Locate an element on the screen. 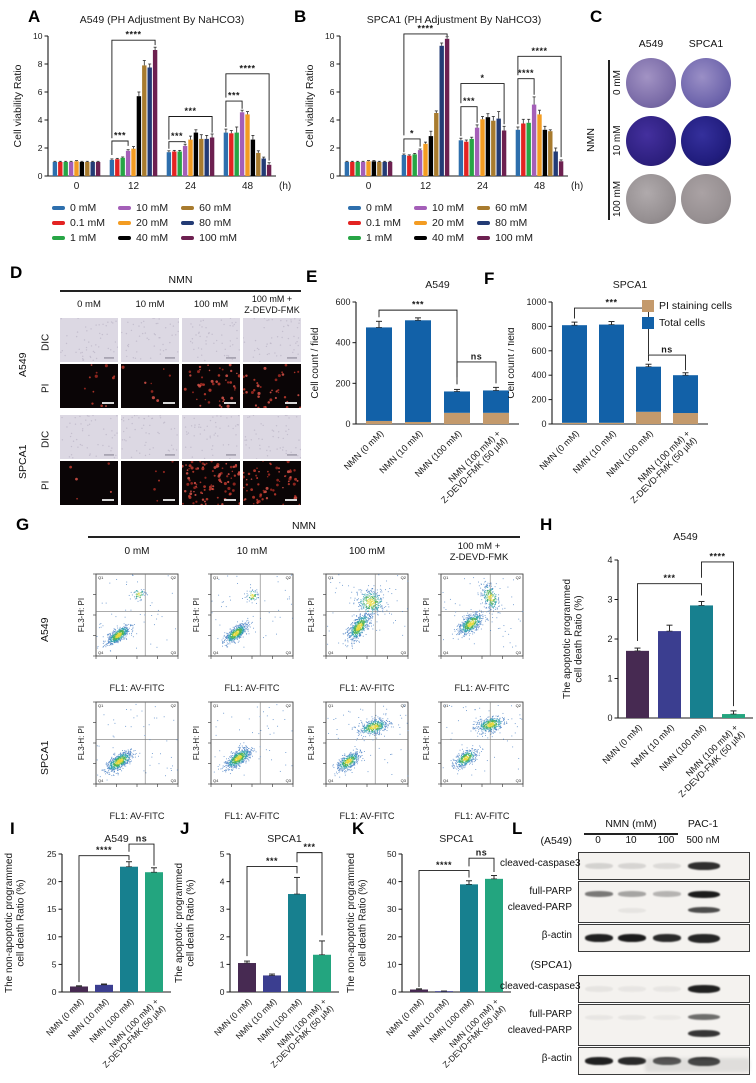  l-lane-label: 500 nM is located at coordinates (703, 840).